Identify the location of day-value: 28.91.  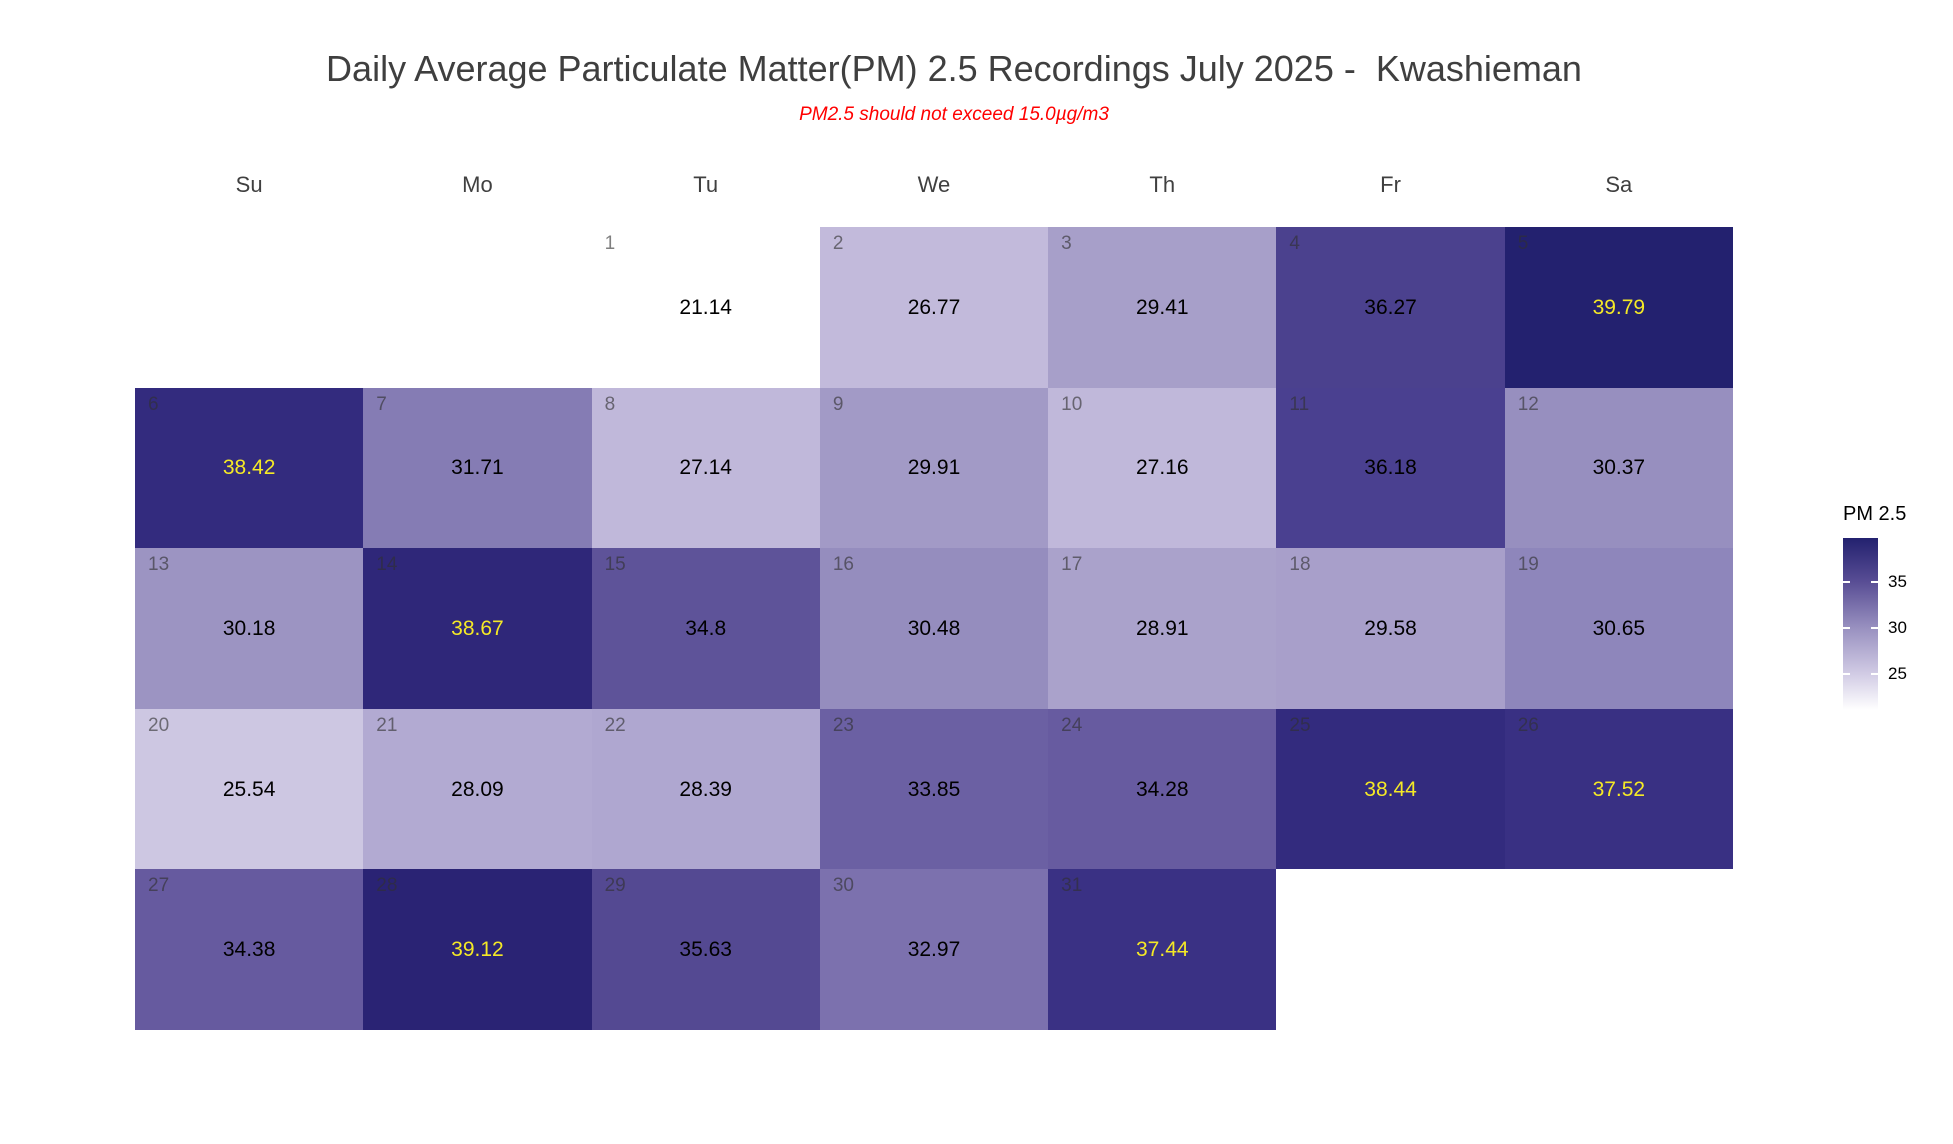
(1162, 628).